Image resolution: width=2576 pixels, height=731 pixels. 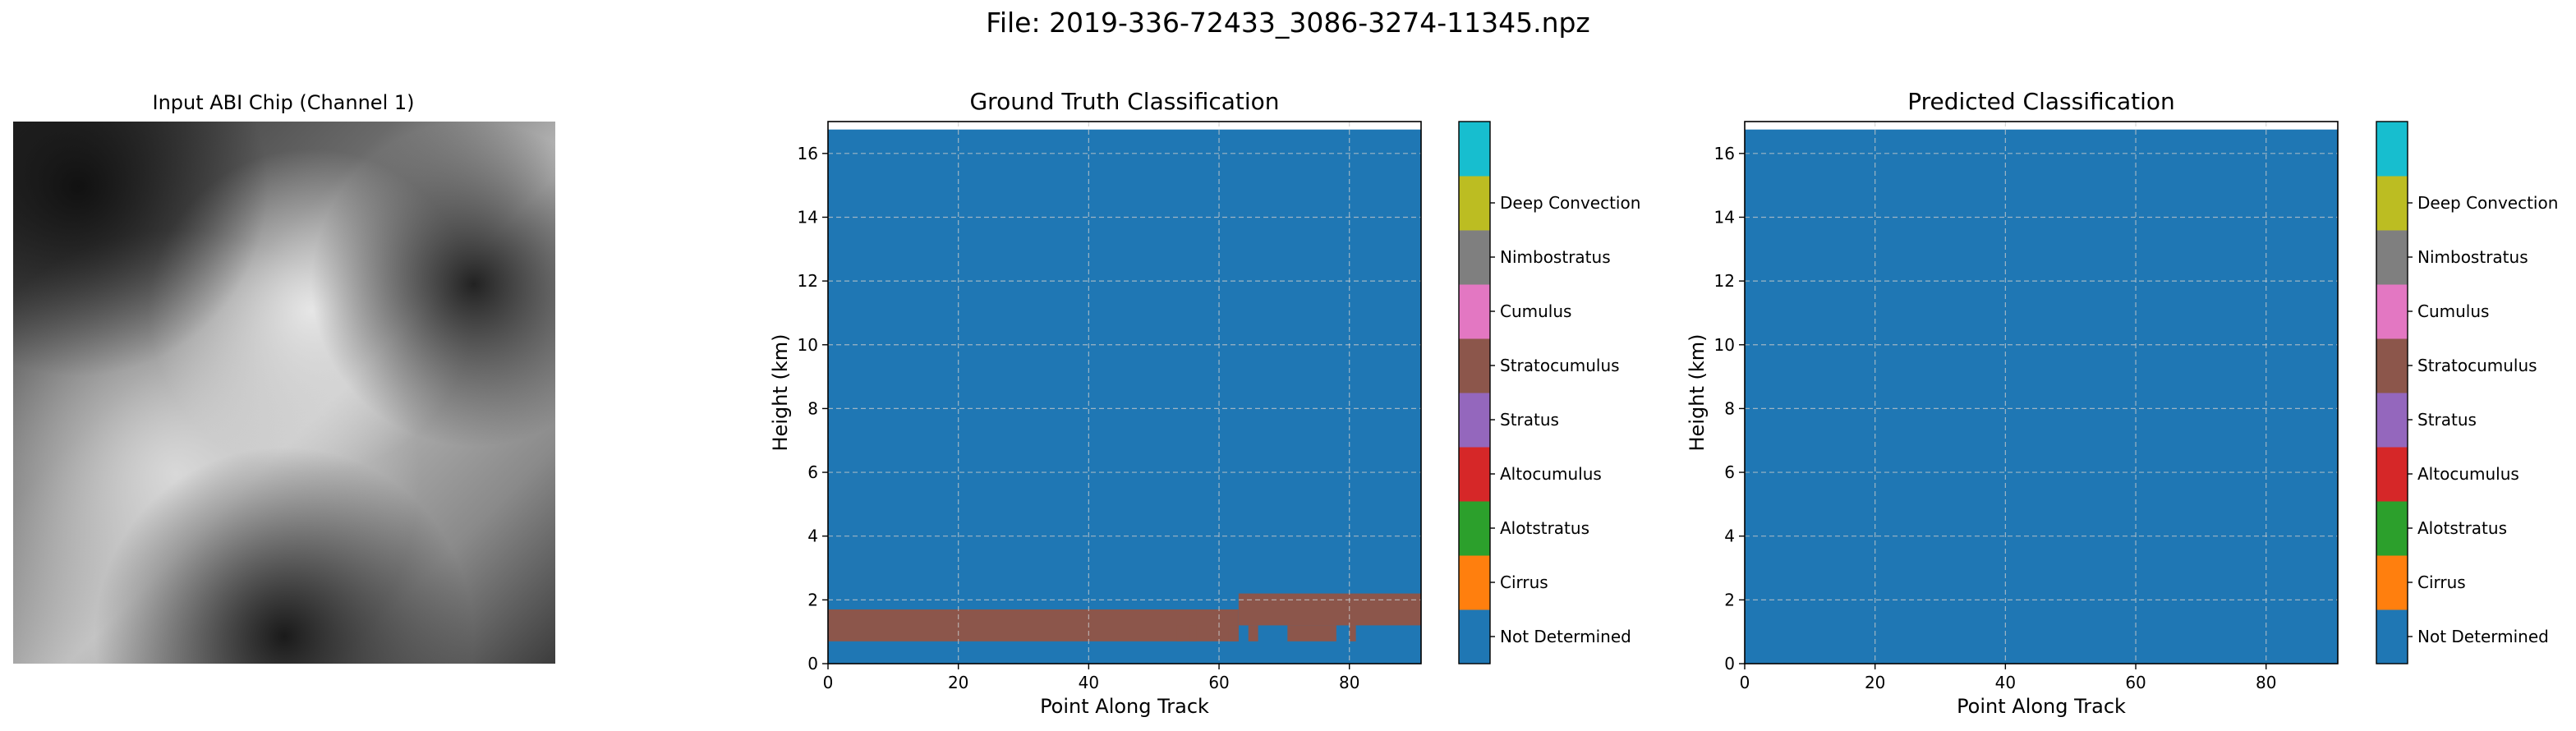 I want to click on figure-title: File: 2019-336-72433_3086-3274-11345.npz, so click(x=1288, y=23).